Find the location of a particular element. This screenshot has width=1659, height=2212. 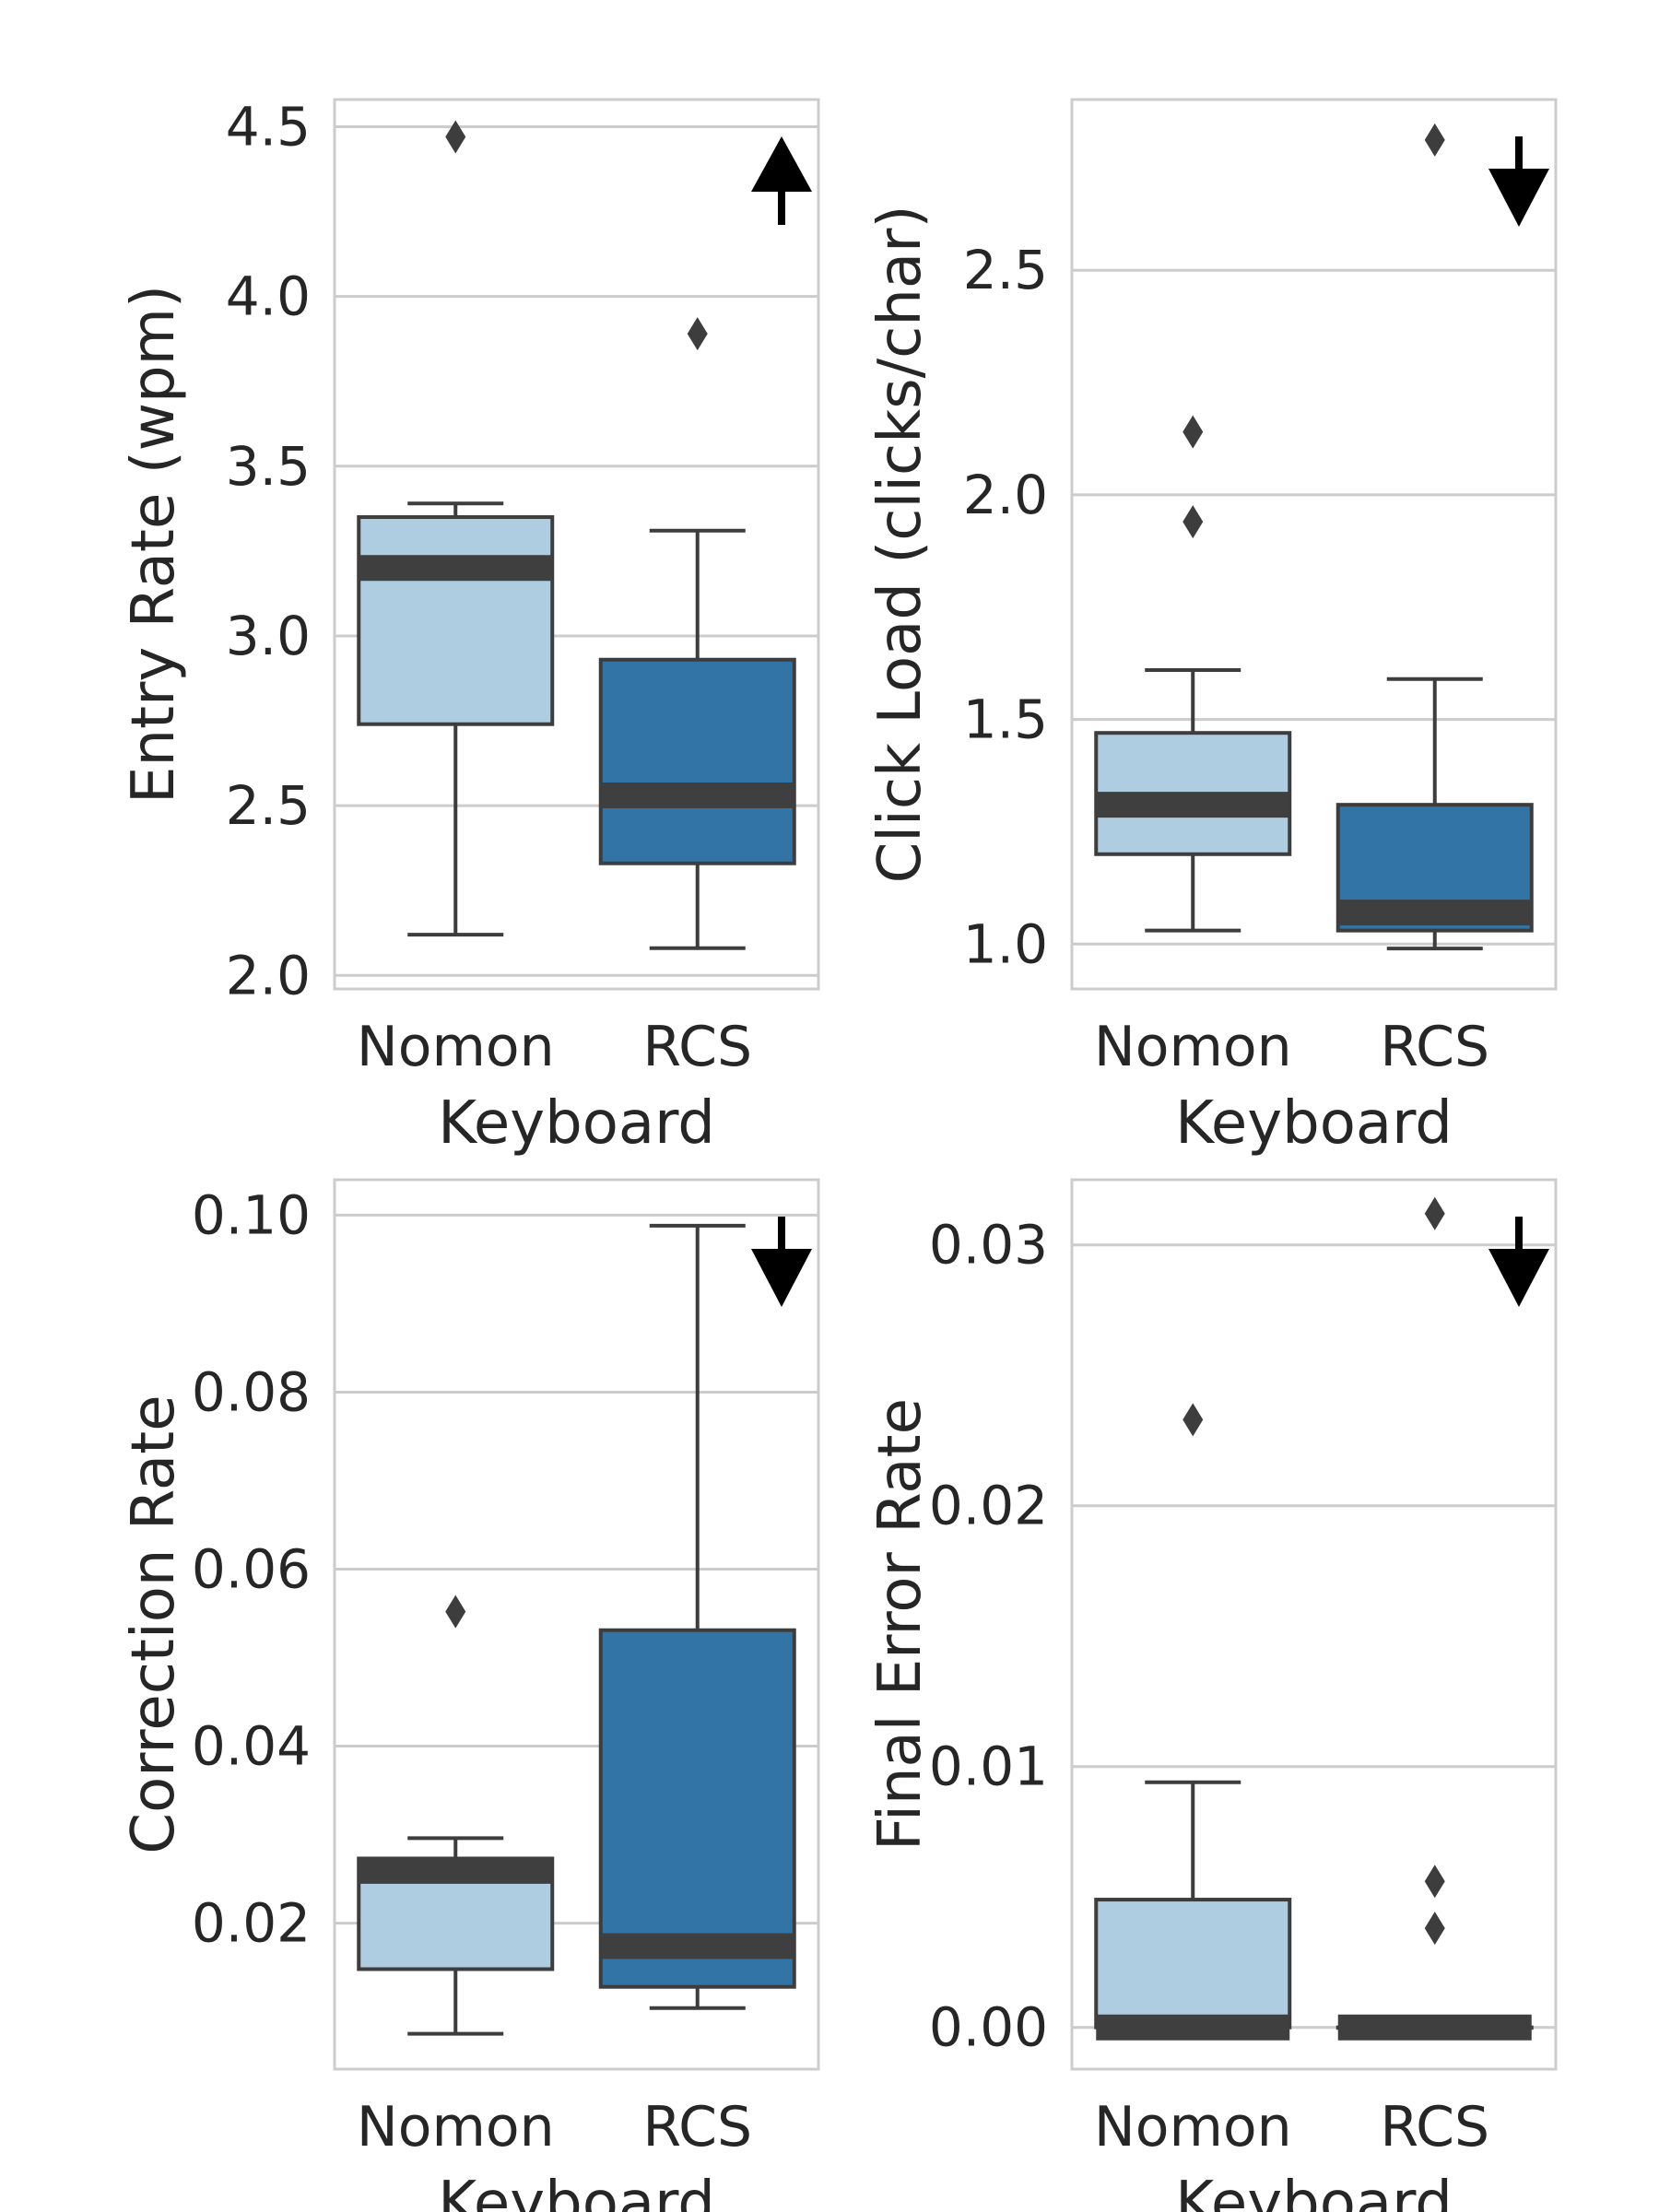

y-tick-label: 1.5 is located at coordinates (1005, 719).